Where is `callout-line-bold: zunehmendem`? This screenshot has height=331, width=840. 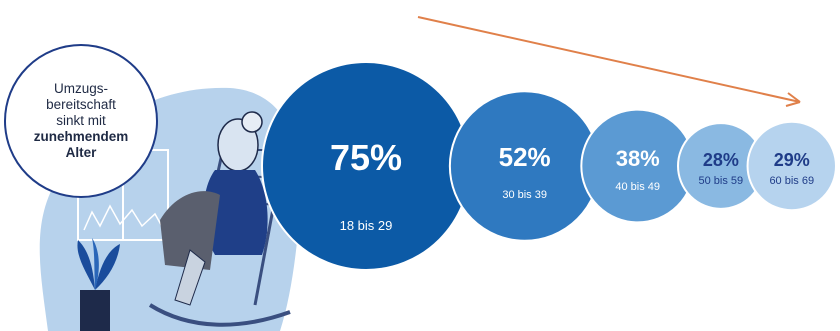 callout-line-bold: zunehmendem is located at coordinates (81, 136).